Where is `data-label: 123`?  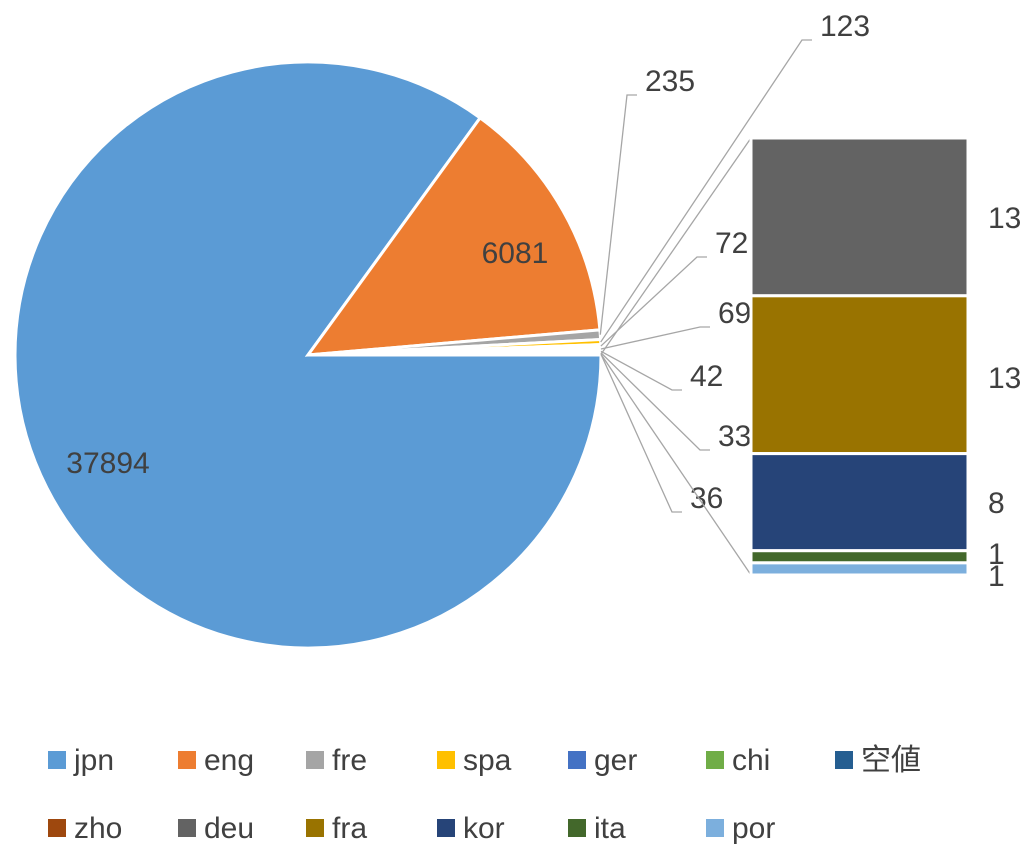
data-label: 123 is located at coordinates (845, 26).